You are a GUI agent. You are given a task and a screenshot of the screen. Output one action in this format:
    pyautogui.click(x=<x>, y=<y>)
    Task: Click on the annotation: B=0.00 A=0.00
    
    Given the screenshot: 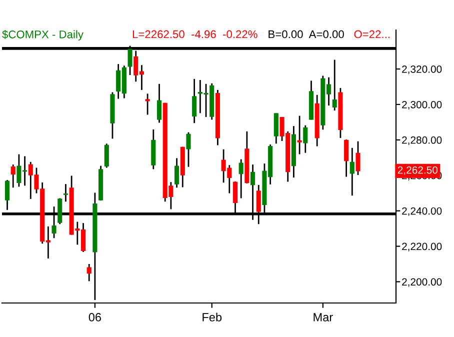 What is the action you would take?
    pyautogui.click(x=306, y=34)
    